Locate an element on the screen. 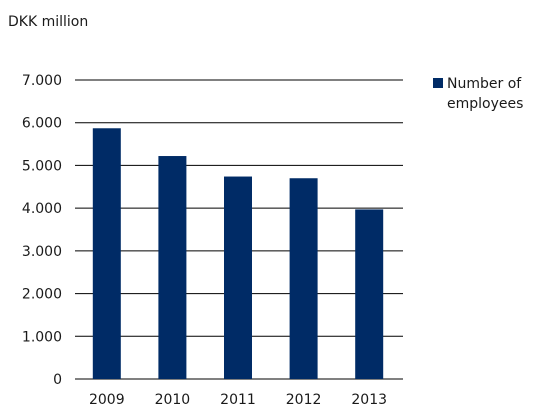  y-tick-label: 2.000 is located at coordinates (42, 295).